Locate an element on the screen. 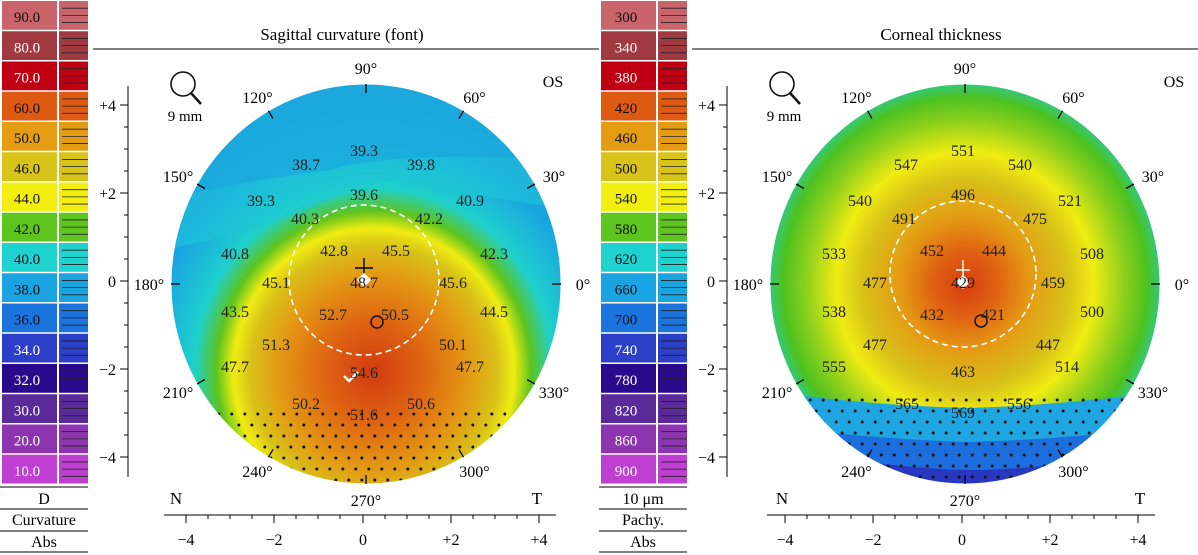 This screenshot has height=555, width=1198. map-value: 51.3 is located at coordinates (276, 345).